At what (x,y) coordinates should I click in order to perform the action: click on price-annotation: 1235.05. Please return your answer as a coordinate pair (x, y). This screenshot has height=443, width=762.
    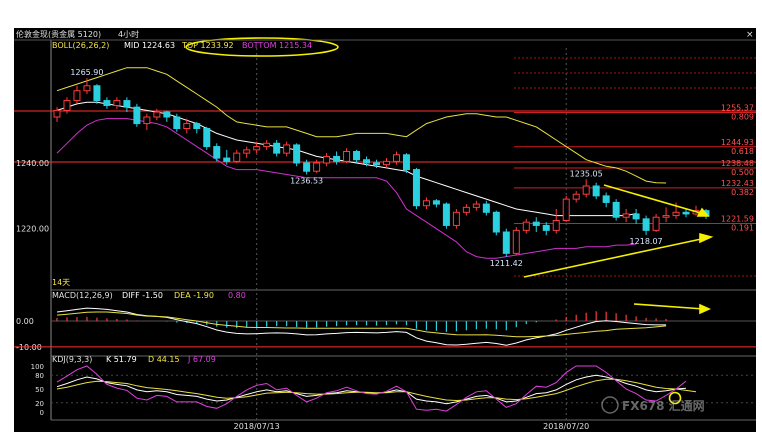
    Looking at the image, I should click on (586, 173).